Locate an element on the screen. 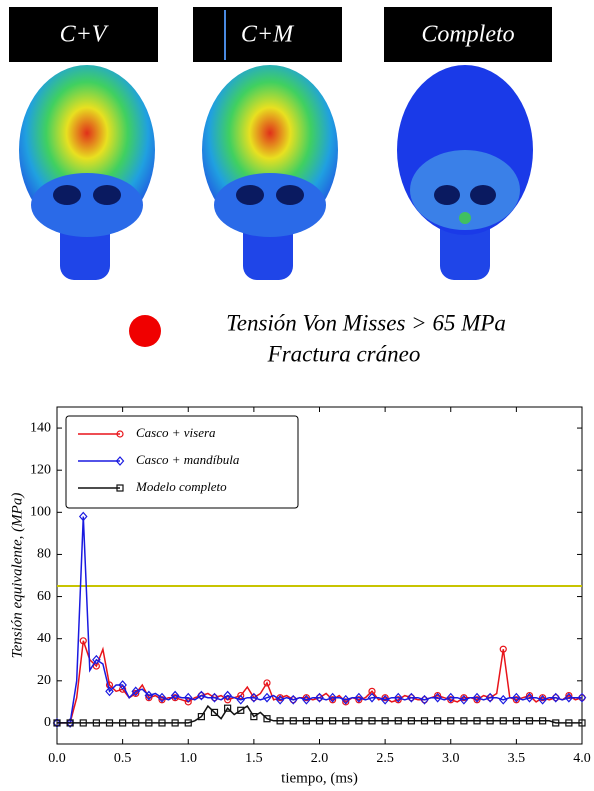  y-tick-label: 140 is located at coordinates (40, 427).